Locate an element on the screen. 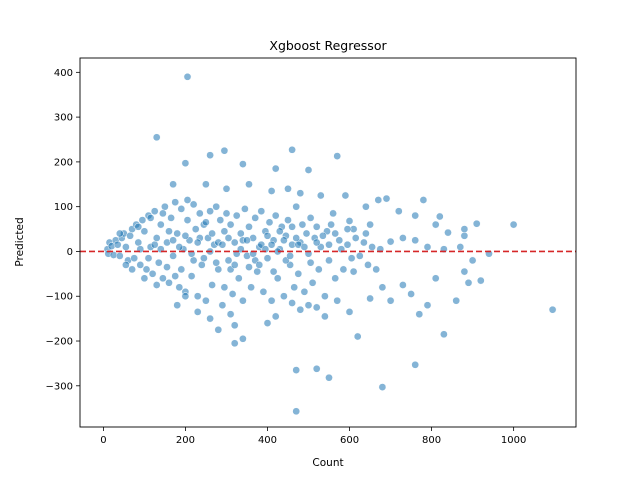 This screenshot has width=640, height=480. y-tick-label: −200 is located at coordinates (59, 342).